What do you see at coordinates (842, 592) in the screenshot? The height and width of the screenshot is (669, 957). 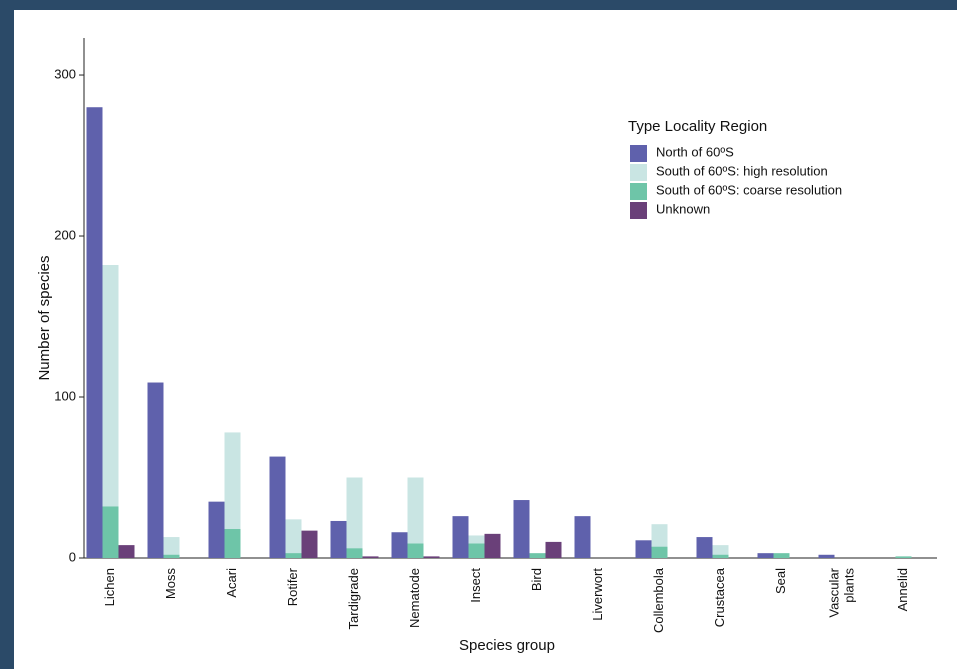 I see `x-tick-label: Vascularplants` at bounding box center [842, 592].